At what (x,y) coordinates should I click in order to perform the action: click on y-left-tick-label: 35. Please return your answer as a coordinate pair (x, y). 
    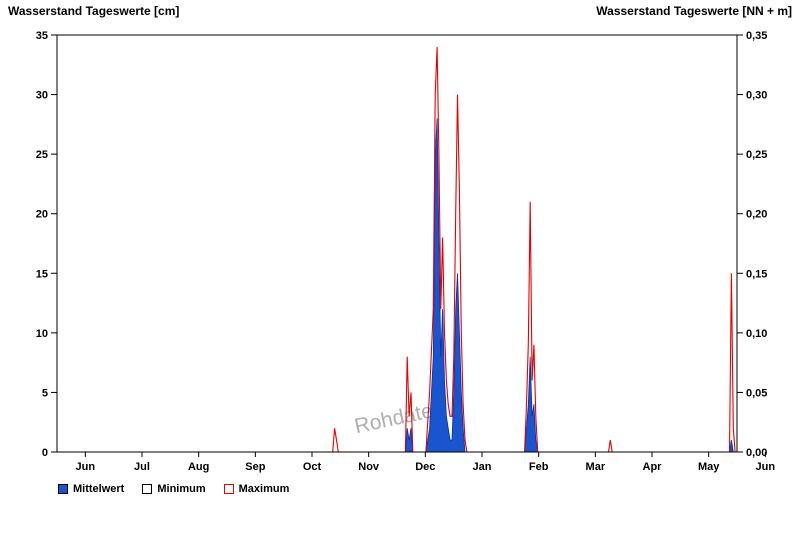
    Looking at the image, I should click on (42, 36).